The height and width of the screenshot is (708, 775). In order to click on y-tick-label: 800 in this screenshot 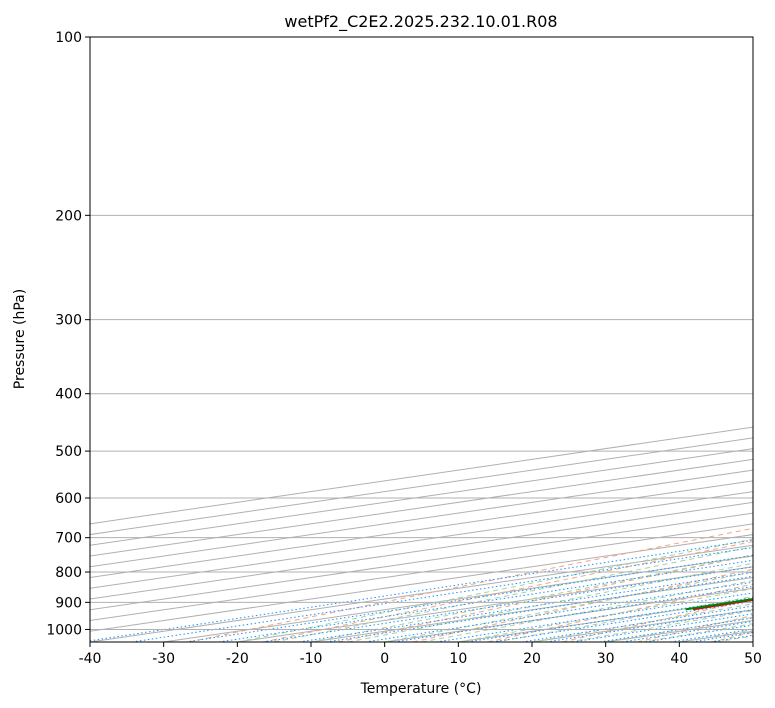, I will do `click(68, 573)`.